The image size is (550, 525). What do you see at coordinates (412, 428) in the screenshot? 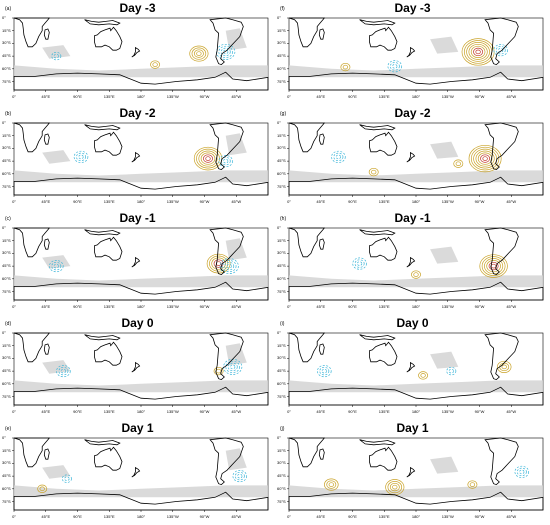
I see `panel-title: Day 1` at bounding box center [412, 428].